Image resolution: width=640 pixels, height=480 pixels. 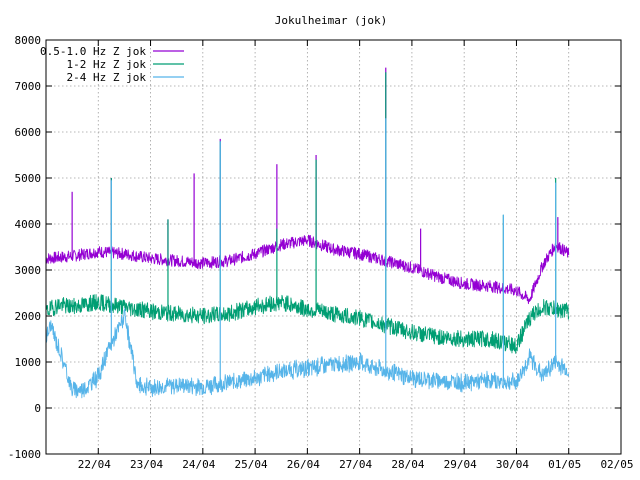 I want to click on x-tick-label: 26/04, so click(x=303, y=464).